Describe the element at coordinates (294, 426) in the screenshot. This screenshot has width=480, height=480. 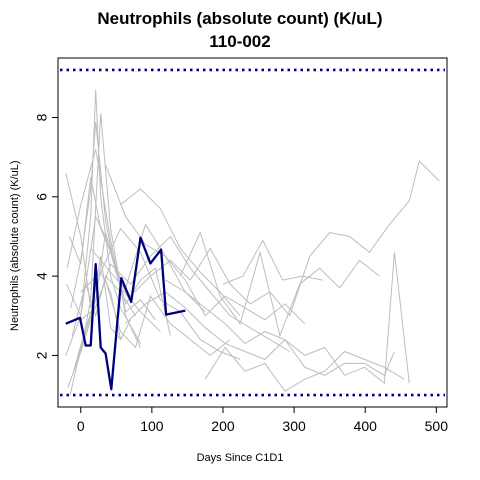
I see `x-tick-label-300: 300` at that location.